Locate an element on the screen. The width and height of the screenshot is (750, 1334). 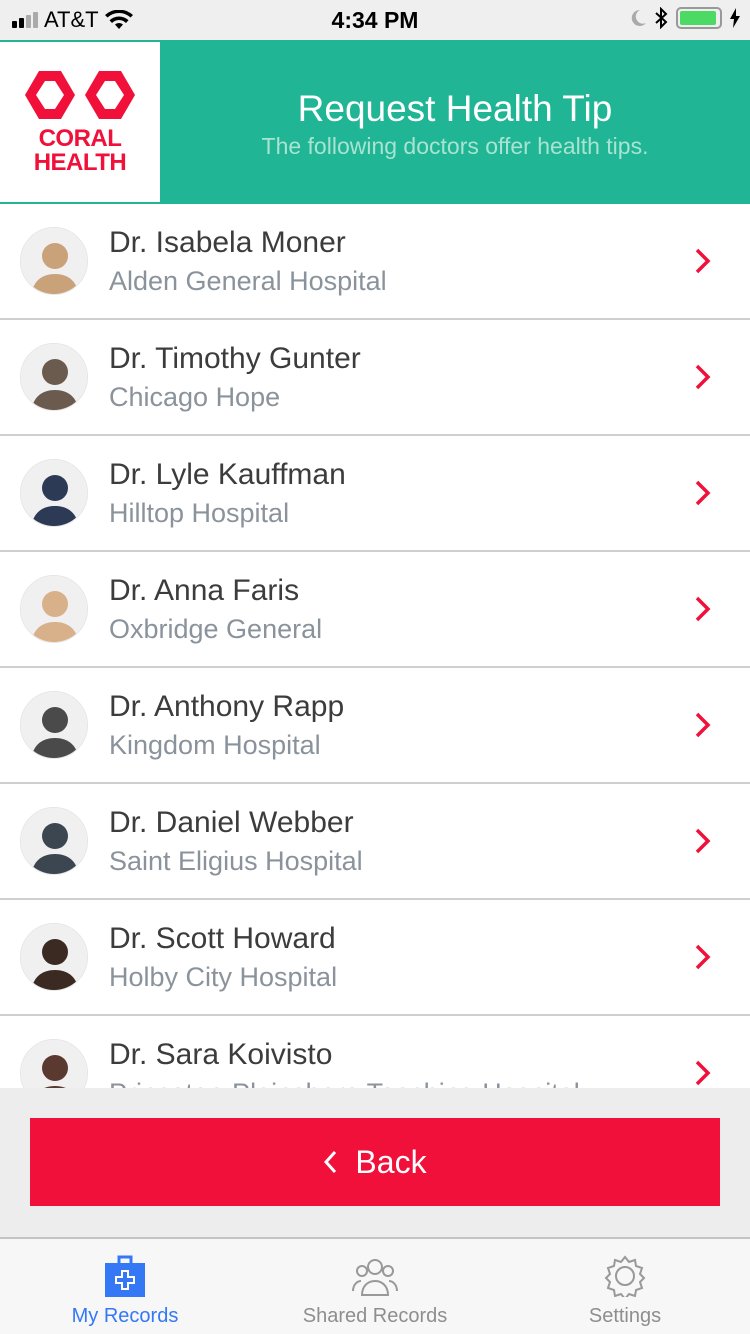
carrier-name: AT&T is located at coordinates (71, 19).